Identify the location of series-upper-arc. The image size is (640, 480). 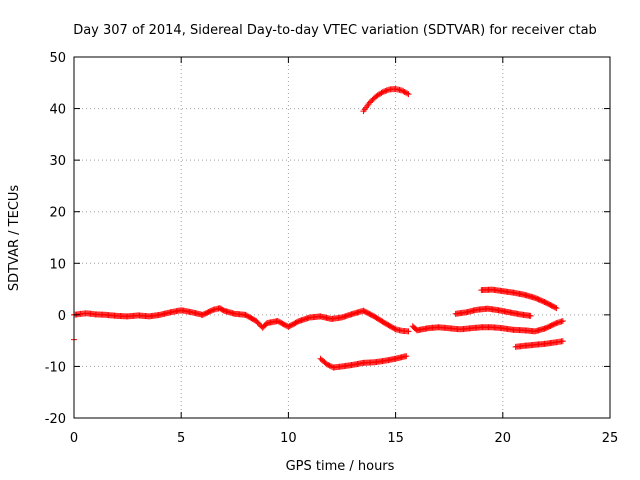
(386, 100).